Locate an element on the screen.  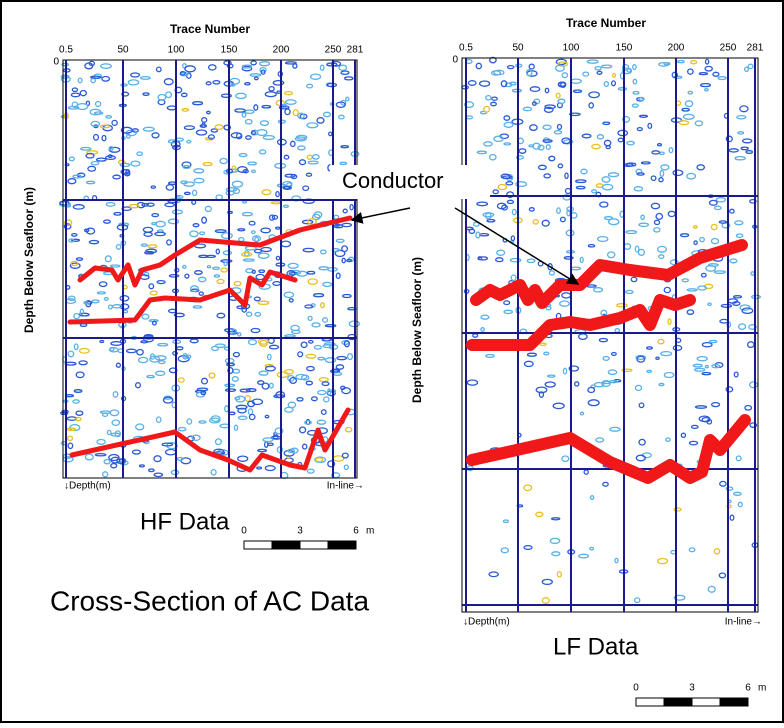
y-axis-title: Depth Below Seafloor (m) is located at coordinates (417, 330).